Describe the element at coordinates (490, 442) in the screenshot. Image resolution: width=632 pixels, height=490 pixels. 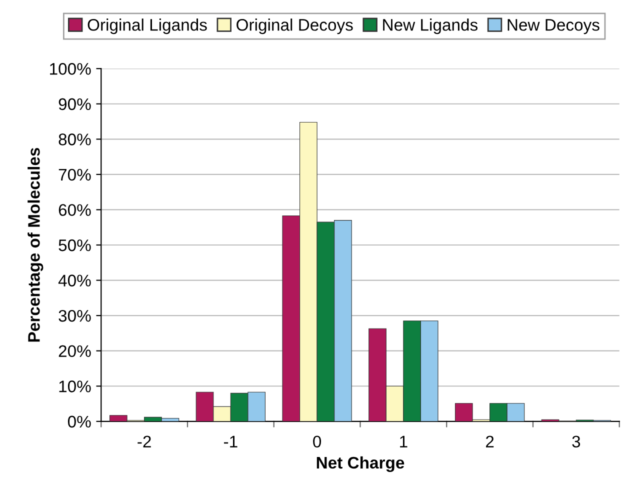
I see `x-tick-label: 2` at that location.